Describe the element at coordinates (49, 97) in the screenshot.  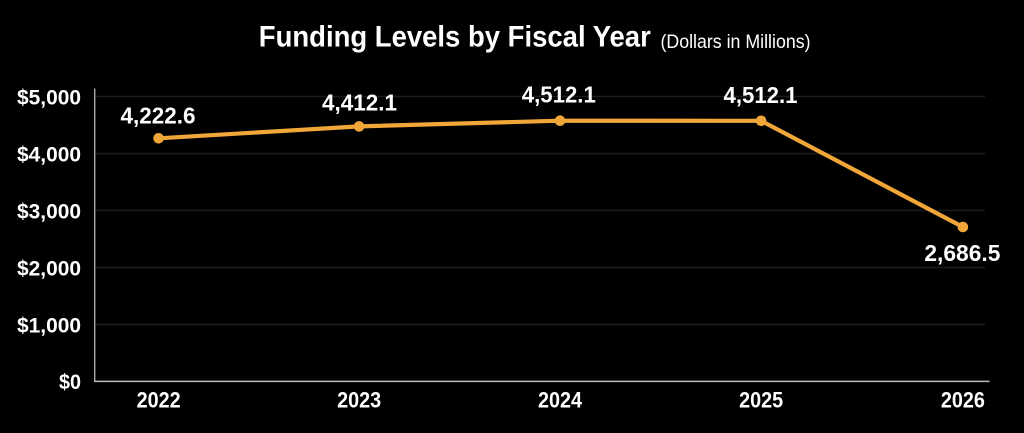
I see `svg-text: $5,000` at that location.